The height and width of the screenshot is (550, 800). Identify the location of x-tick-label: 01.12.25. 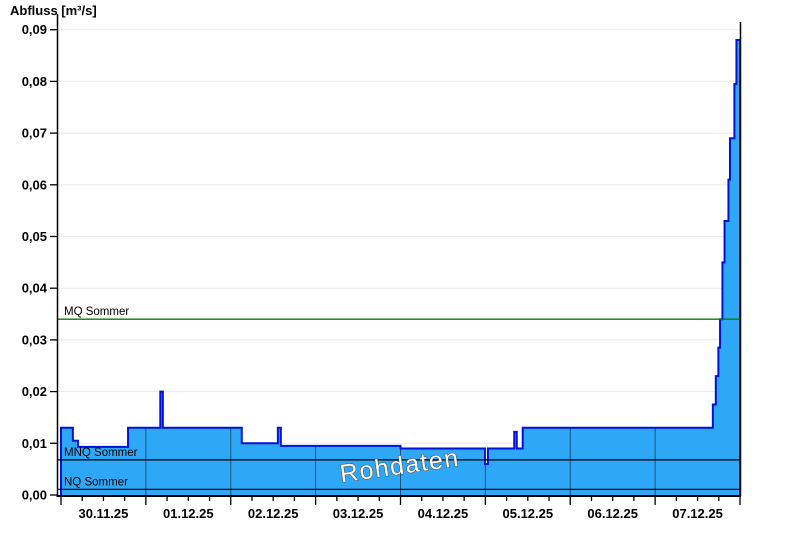
(188, 513).